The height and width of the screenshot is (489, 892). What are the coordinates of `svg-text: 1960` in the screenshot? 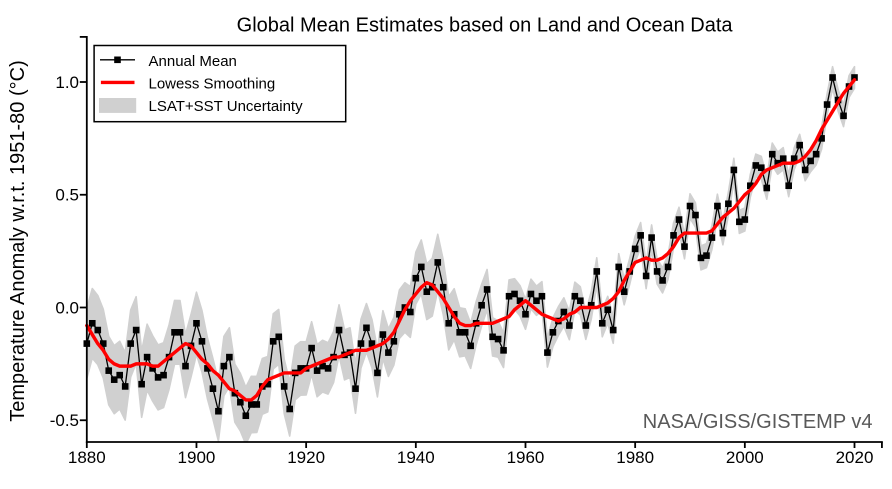 It's located at (526, 457).